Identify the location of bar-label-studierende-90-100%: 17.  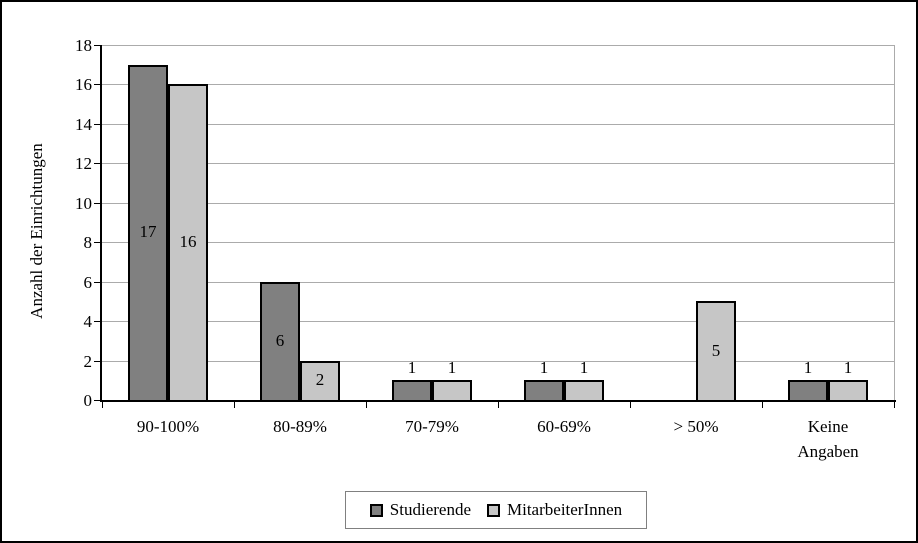
(148, 232).